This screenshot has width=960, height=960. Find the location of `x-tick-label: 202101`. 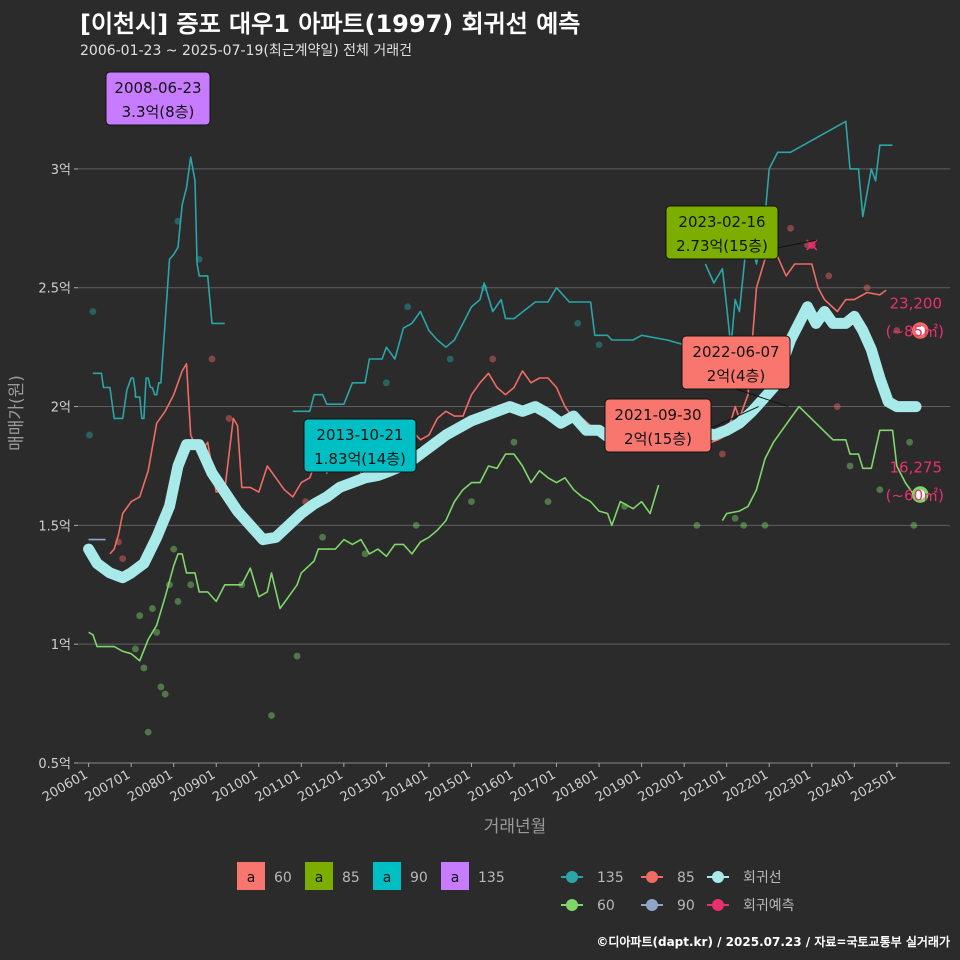

x-tick-label: 202101 is located at coordinates (703, 786).